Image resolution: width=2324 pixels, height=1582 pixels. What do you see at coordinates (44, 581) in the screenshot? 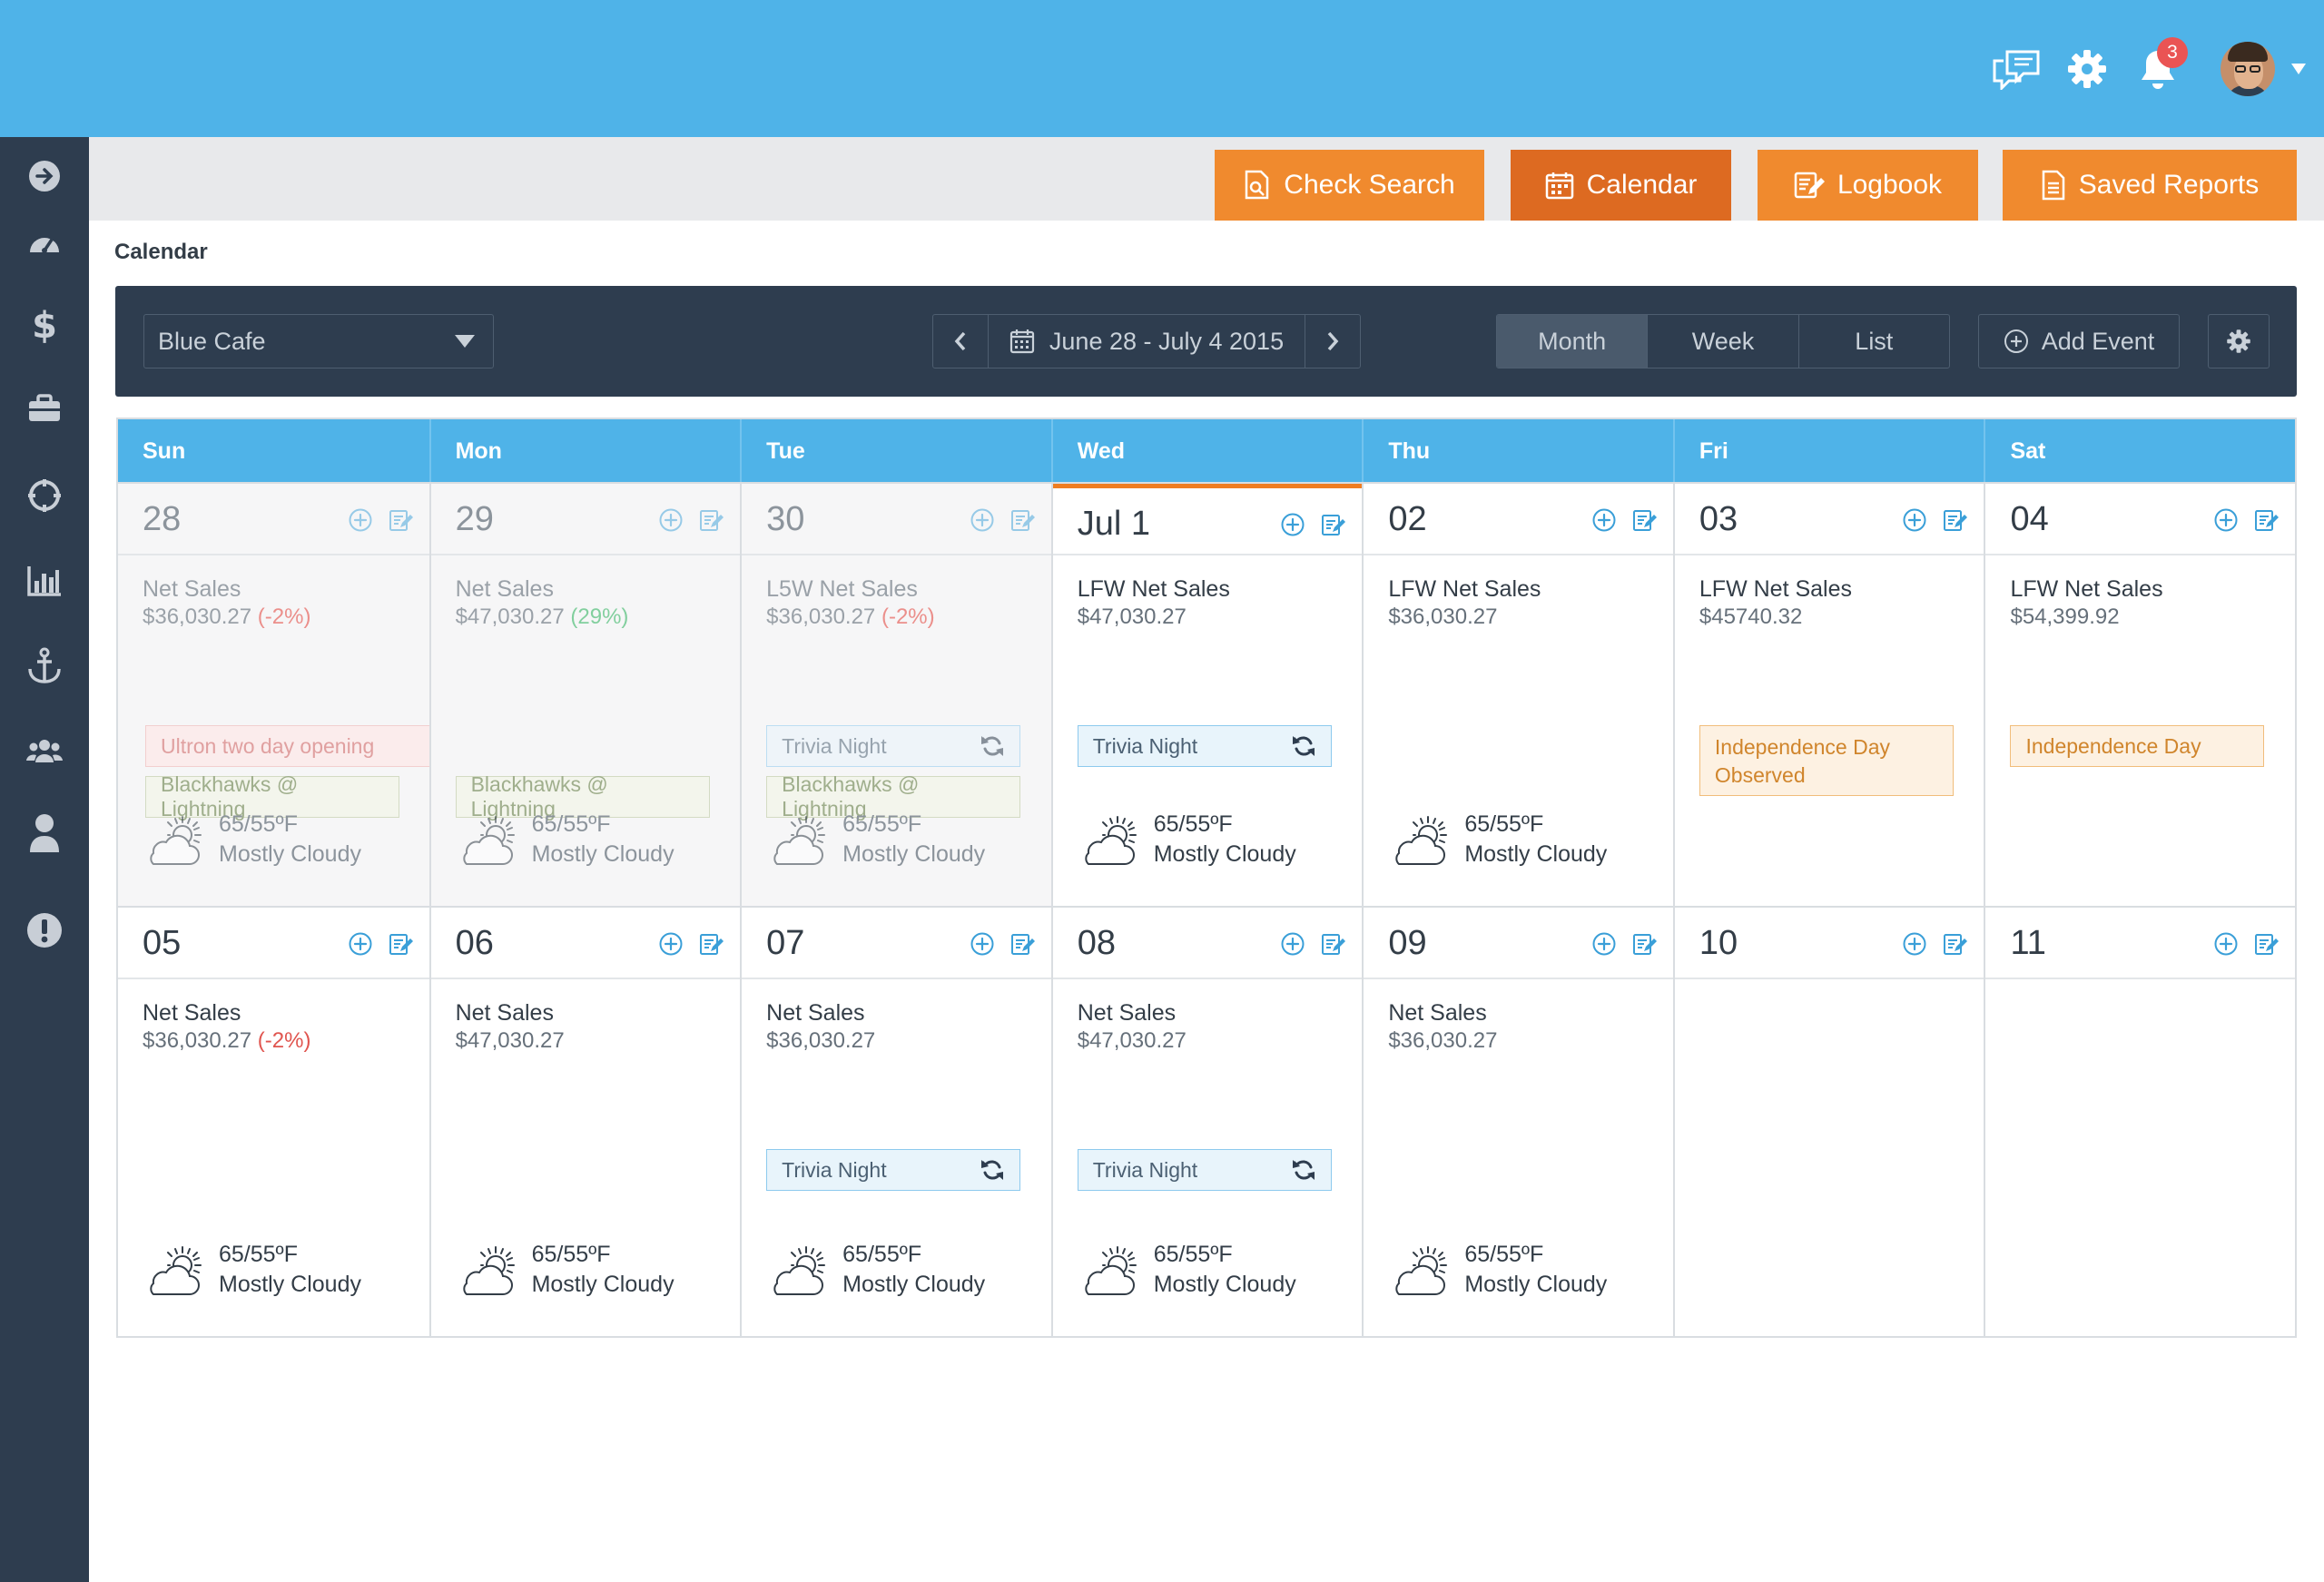
I see `bar-chart-icon` at bounding box center [44, 581].